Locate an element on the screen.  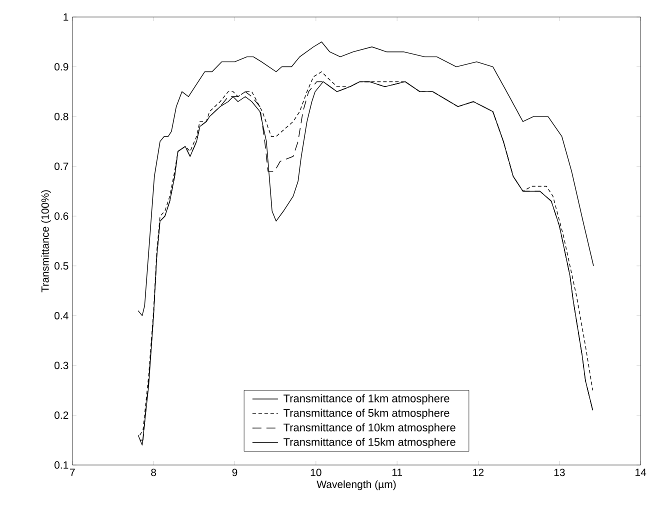
y-tick-label: 0.5 is located at coordinates (61, 266).